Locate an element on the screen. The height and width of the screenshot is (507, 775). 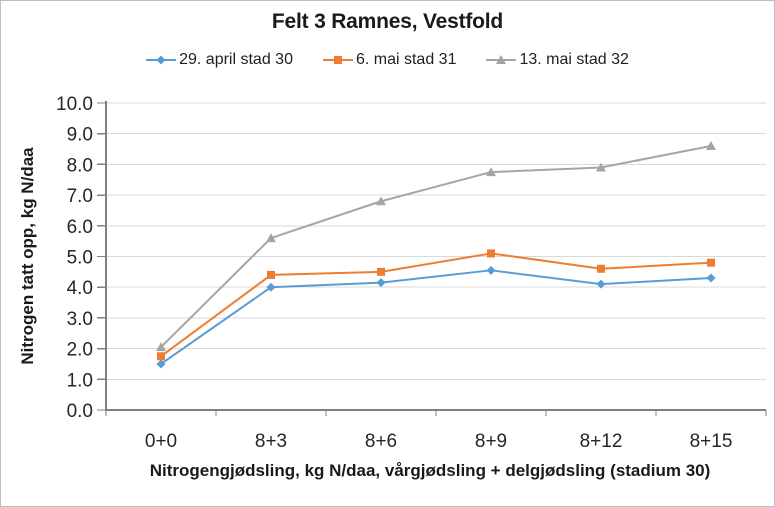
y-tick-label: 5.0 is located at coordinates (80, 258).